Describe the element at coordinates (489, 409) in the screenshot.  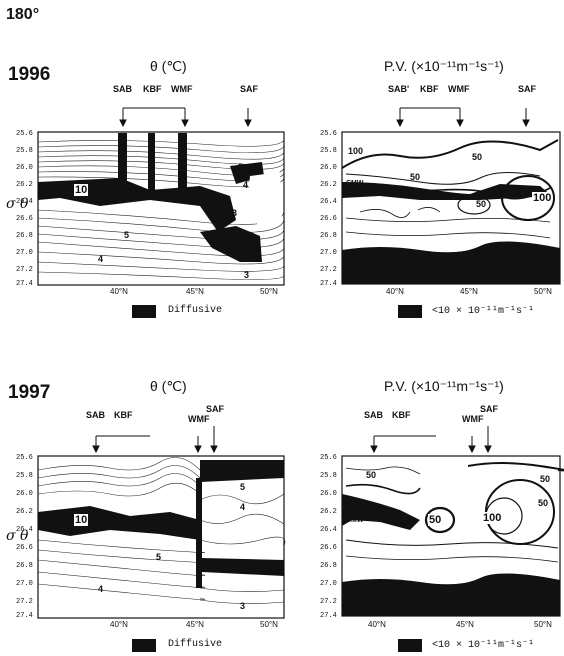
I see `pv-front-saf-1997: SAF` at that location.